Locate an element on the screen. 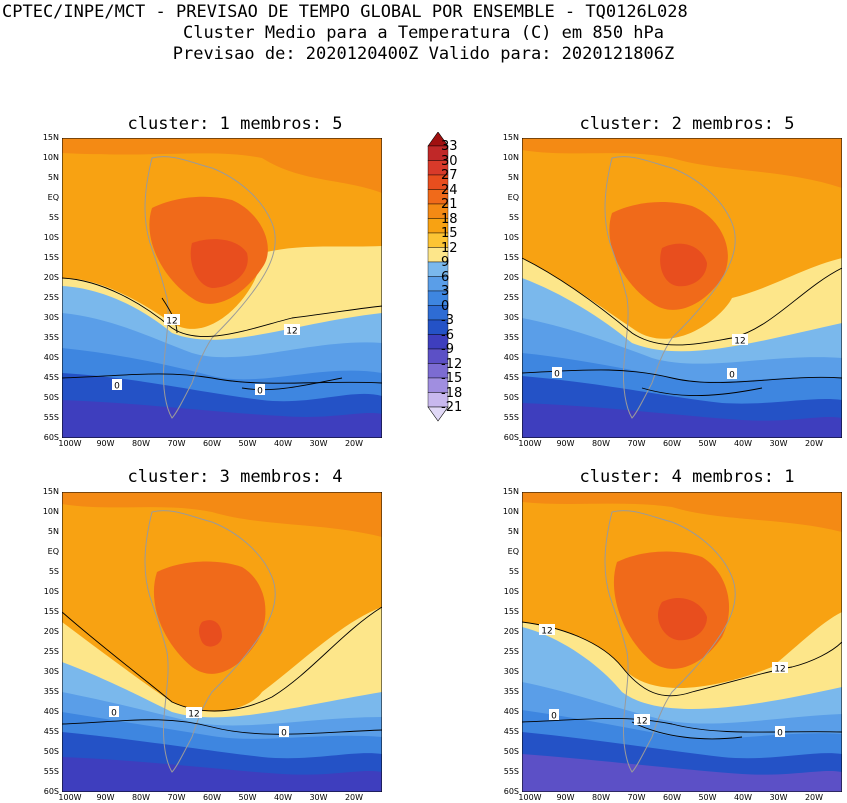 Image resolution: width=847 pixels, height=803 pixels. colorbar-tick-label: -12 is located at coordinates (452, 364).